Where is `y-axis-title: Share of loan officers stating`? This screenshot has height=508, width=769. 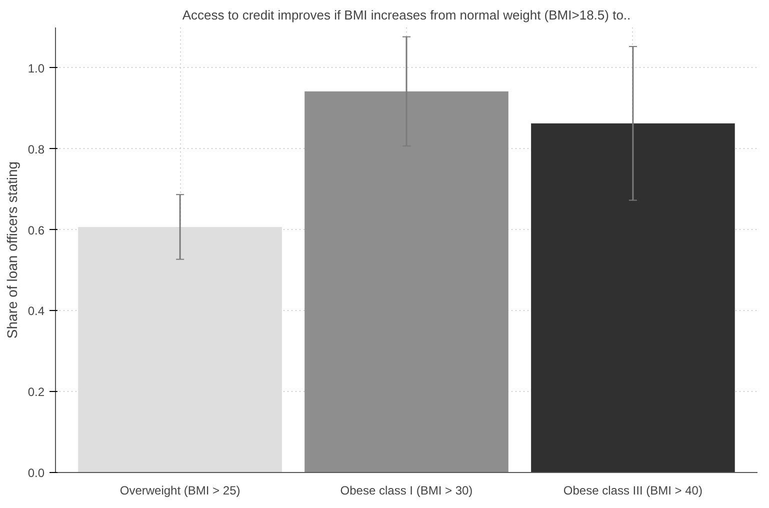 y-axis-title: Share of loan officers stating is located at coordinates (12, 250).